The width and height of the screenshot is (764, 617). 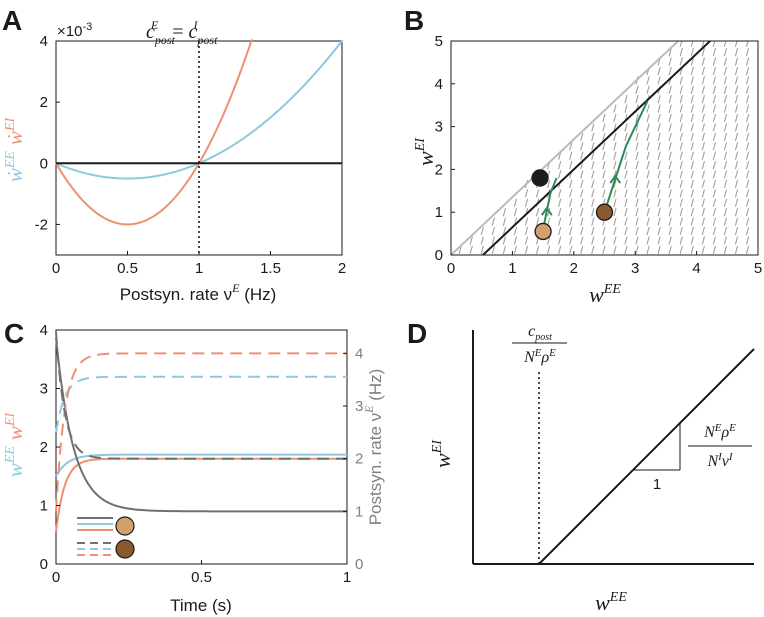 What do you see at coordinates (439, 84) in the screenshot?
I see `b-ytick-label: 4` at bounding box center [439, 84].